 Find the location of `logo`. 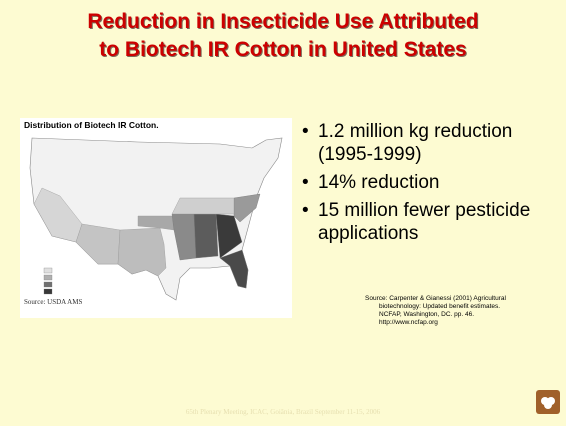

logo is located at coordinates (548, 402).